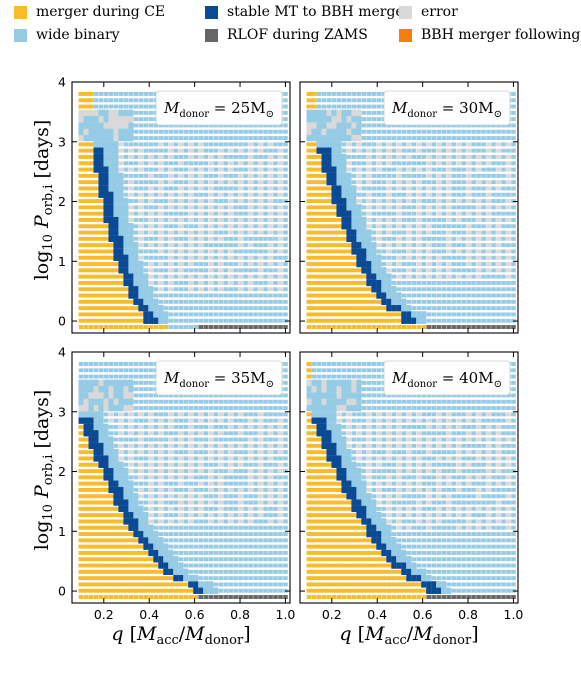  What do you see at coordinates (428, 12) in the screenshot?
I see `legend-item-error: error` at bounding box center [428, 12].